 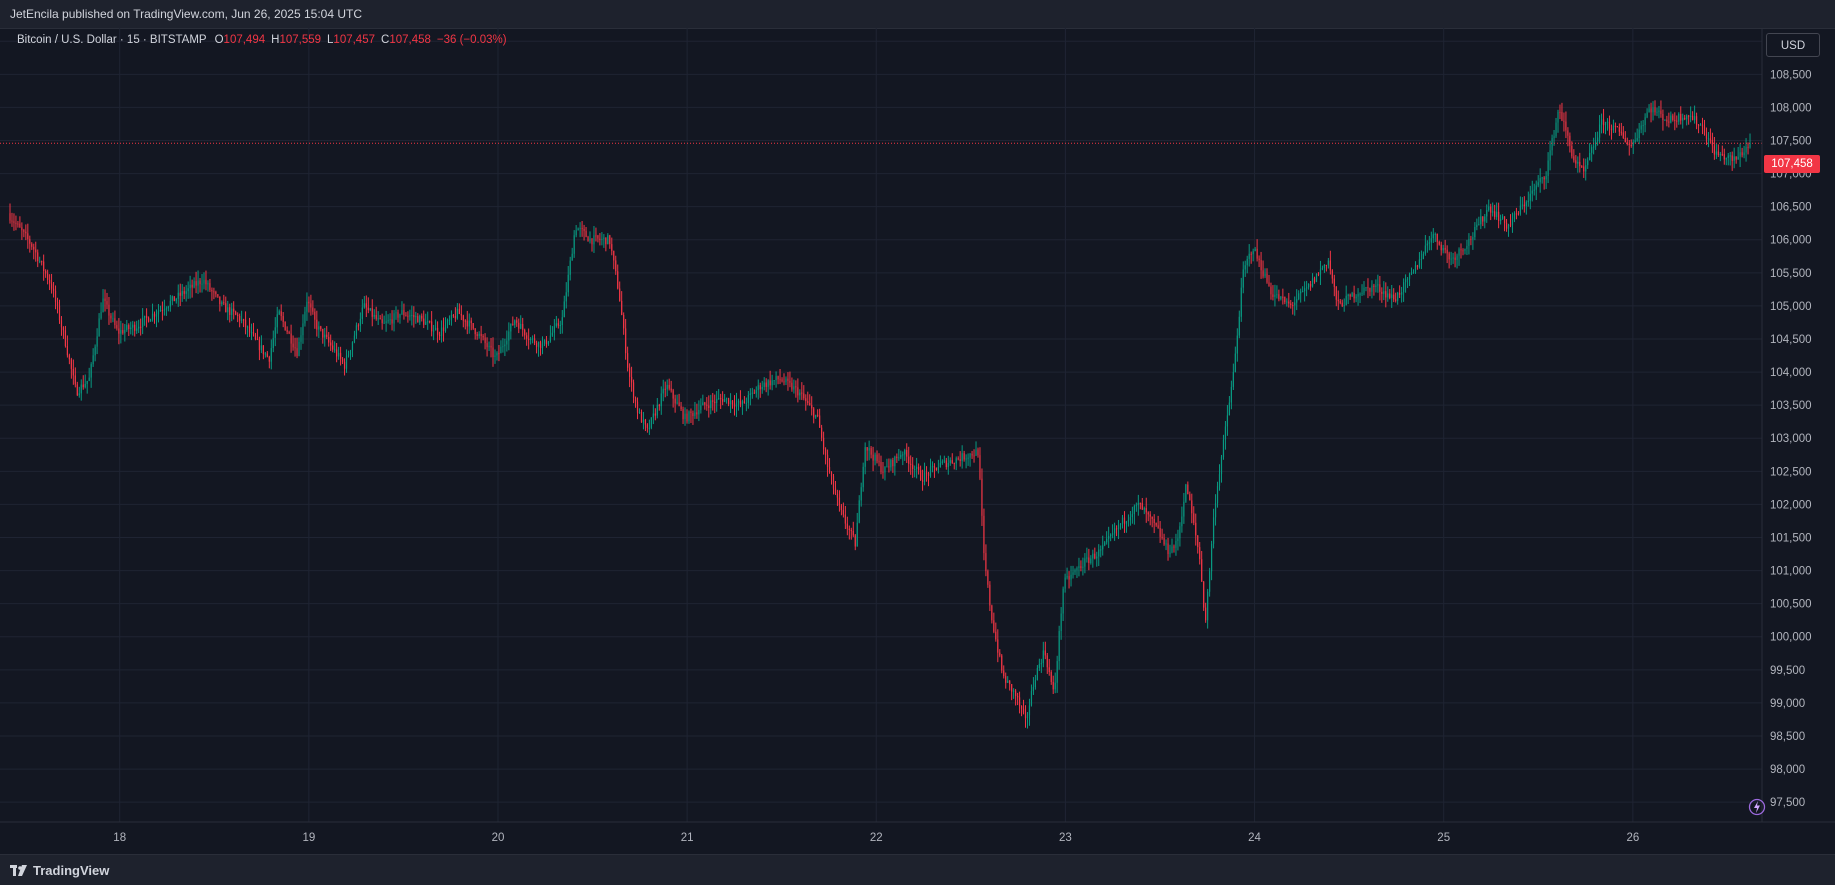 I want to click on lightning-icon, so click(x=1757, y=807).